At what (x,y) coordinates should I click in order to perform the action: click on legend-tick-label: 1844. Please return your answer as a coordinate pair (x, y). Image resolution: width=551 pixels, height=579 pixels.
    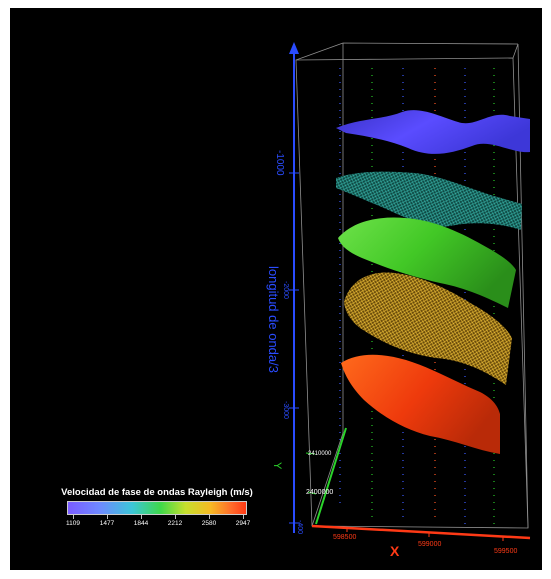
    Looking at the image, I should click on (141, 523).